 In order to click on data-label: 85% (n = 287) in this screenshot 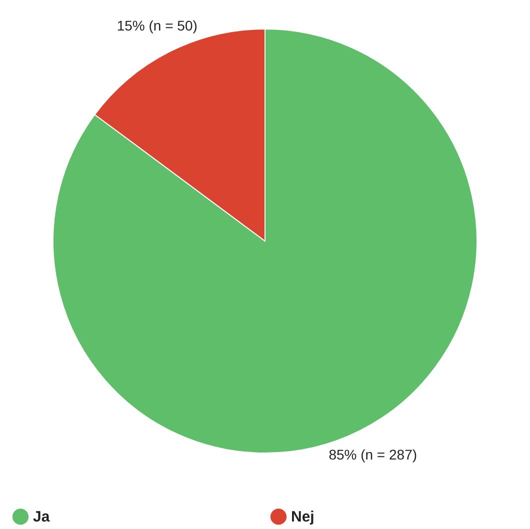, I will do `click(373, 454)`.